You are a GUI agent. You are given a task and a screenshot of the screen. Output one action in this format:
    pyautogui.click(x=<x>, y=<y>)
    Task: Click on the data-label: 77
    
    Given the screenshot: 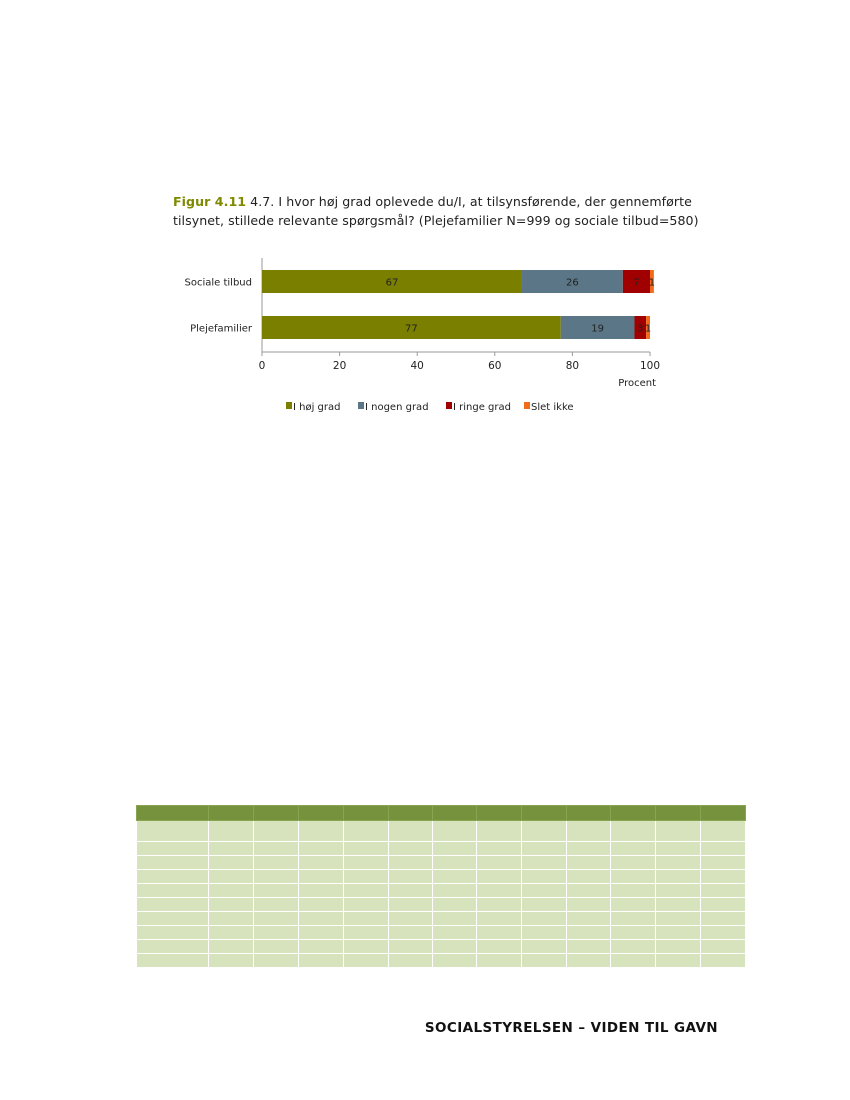 What is the action you would take?
    pyautogui.click(x=411, y=329)
    